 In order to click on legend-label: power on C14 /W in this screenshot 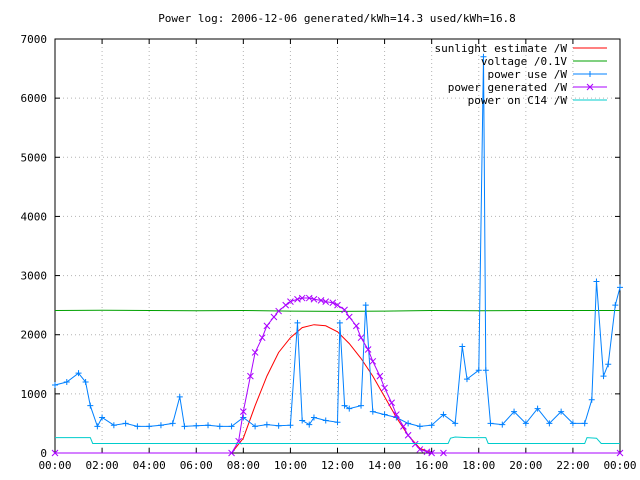, I will do `click(518, 100)`.